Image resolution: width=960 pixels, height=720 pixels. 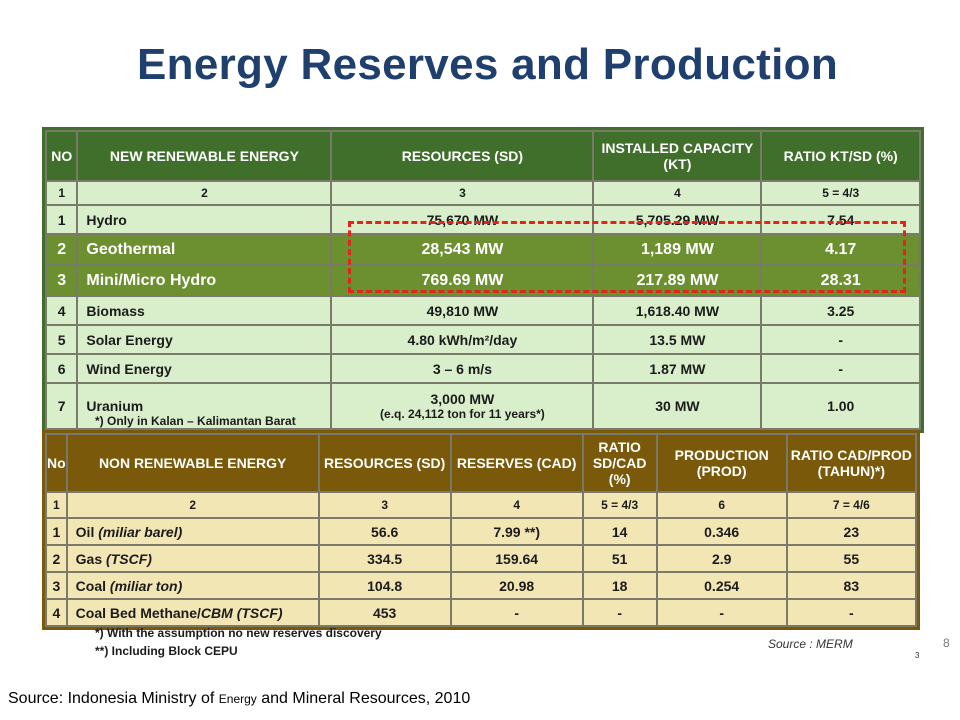 I want to click on row-ratio: 1.00, so click(x=840, y=406).